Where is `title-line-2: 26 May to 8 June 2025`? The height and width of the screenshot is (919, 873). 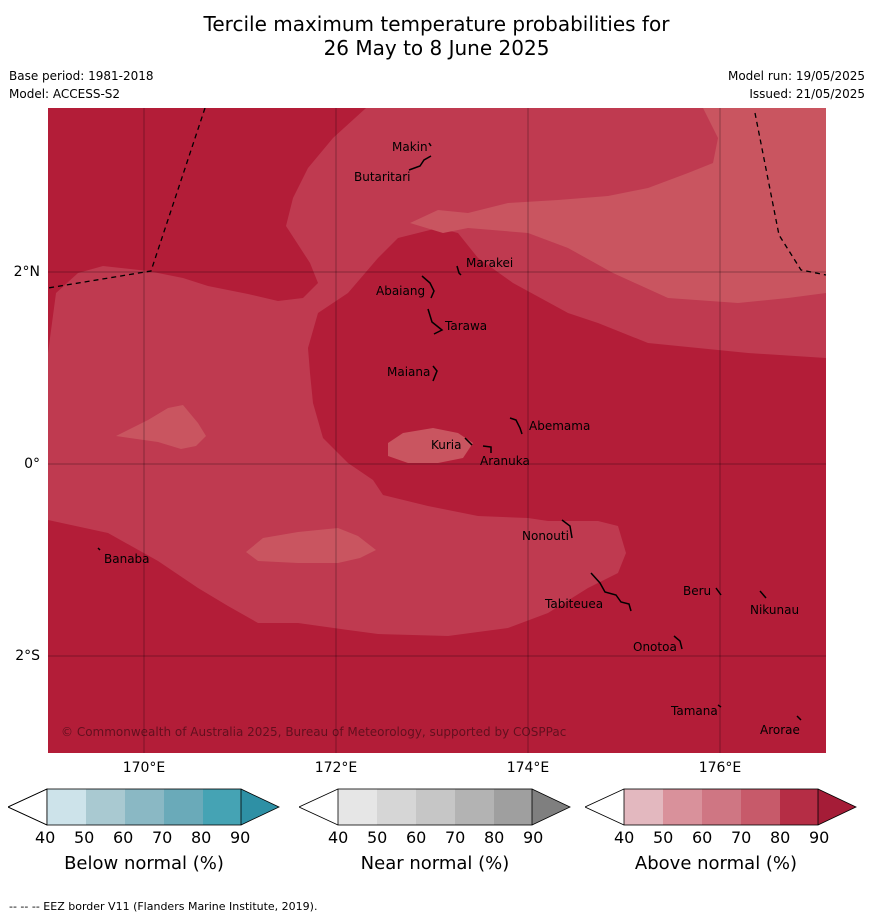 title-line-2: 26 May to 8 June 2025 is located at coordinates (436, 48).